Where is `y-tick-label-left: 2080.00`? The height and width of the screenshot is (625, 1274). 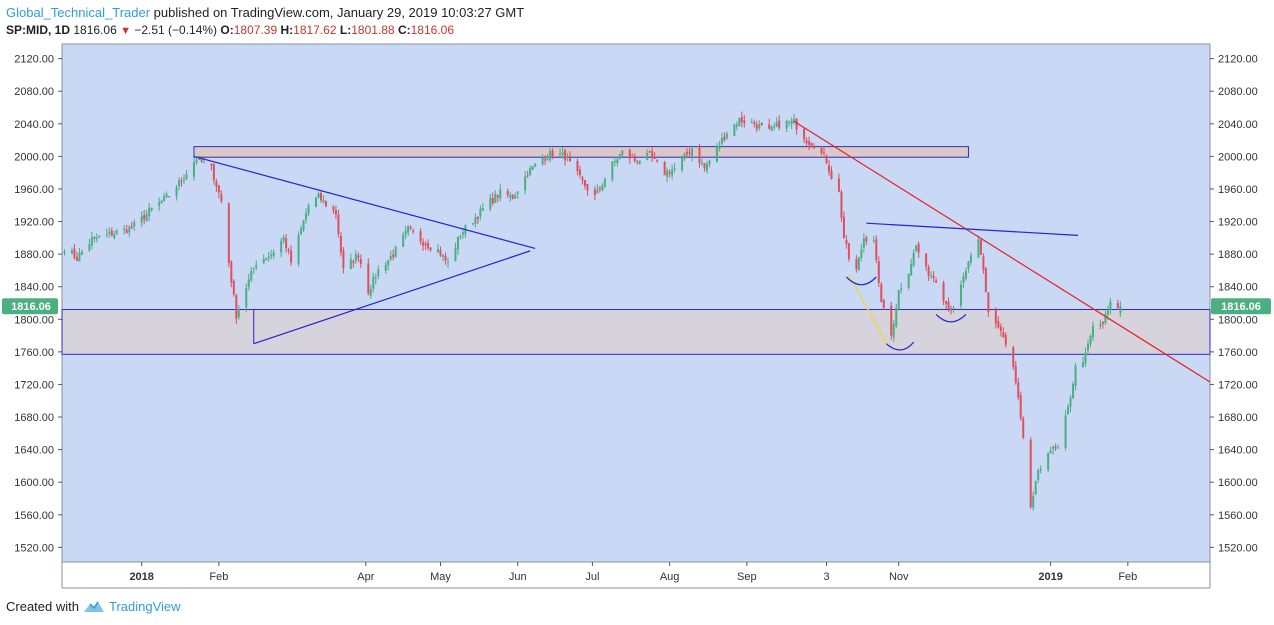 y-tick-label-left: 2080.00 is located at coordinates (34, 92).